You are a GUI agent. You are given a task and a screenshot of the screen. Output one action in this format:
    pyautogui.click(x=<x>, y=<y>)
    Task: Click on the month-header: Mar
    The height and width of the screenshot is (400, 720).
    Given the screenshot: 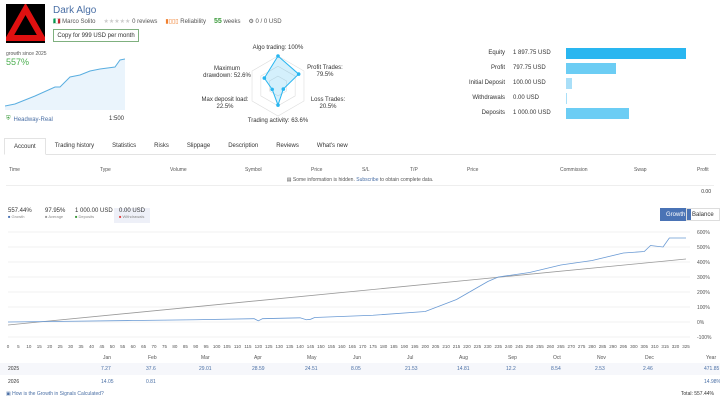 What is the action you would take?
    pyautogui.click(x=205, y=358)
    